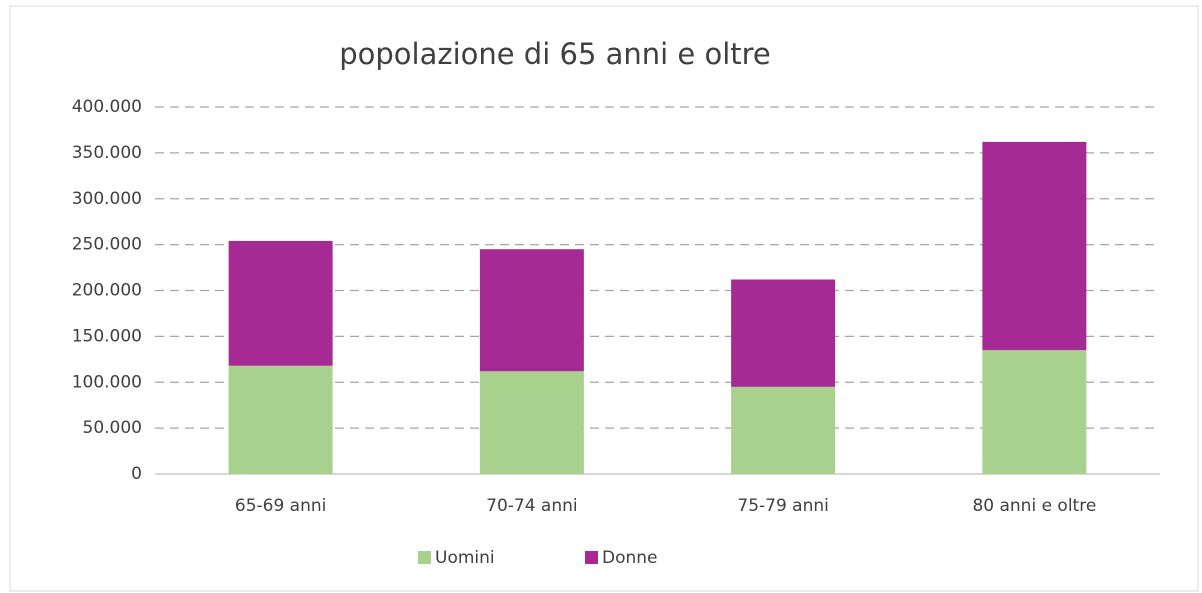 The image size is (1202, 593). Describe the element at coordinates (112, 428) in the screenshot. I see `y-tick-label: 50.000` at that location.